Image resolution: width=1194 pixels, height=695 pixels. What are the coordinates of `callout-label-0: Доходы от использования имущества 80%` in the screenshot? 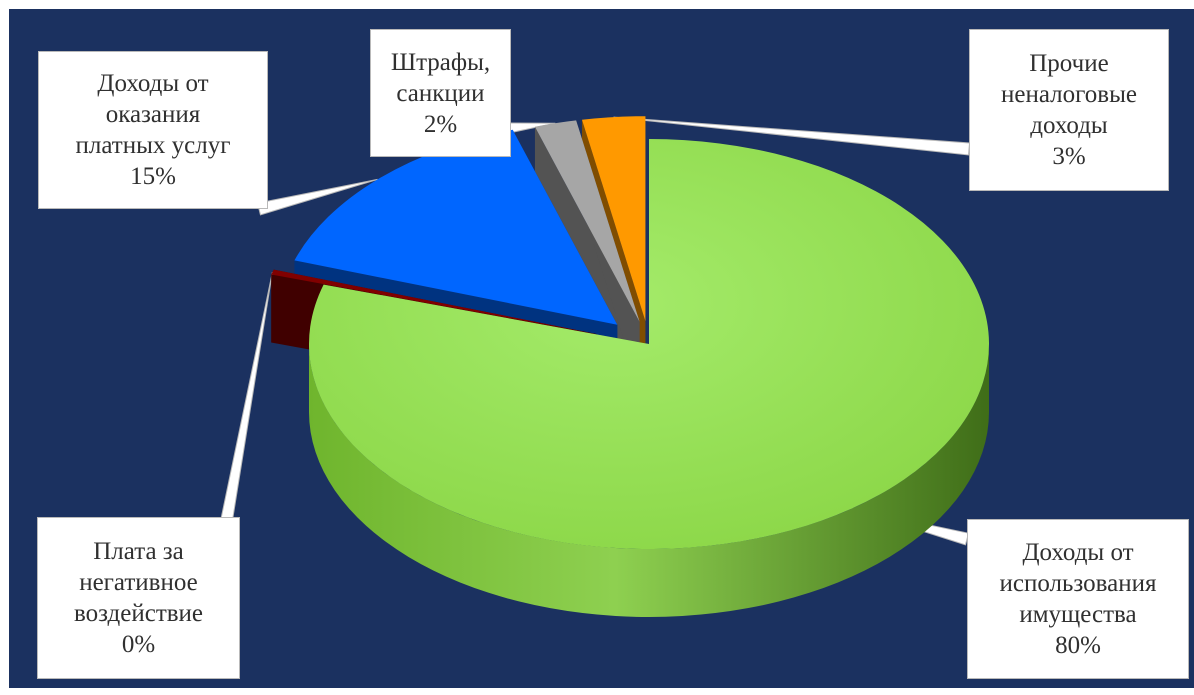 It's located at (1078, 599).